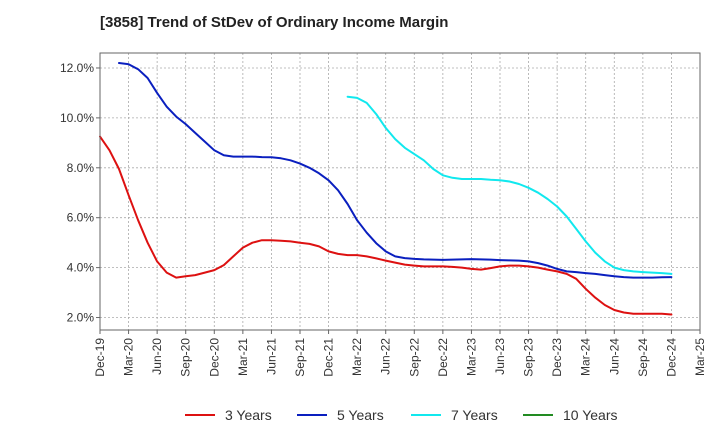 The image size is (720, 440). Describe the element at coordinates (77, 118) in the screenshot. I see `y-tick-label: 10.0%` at that location.